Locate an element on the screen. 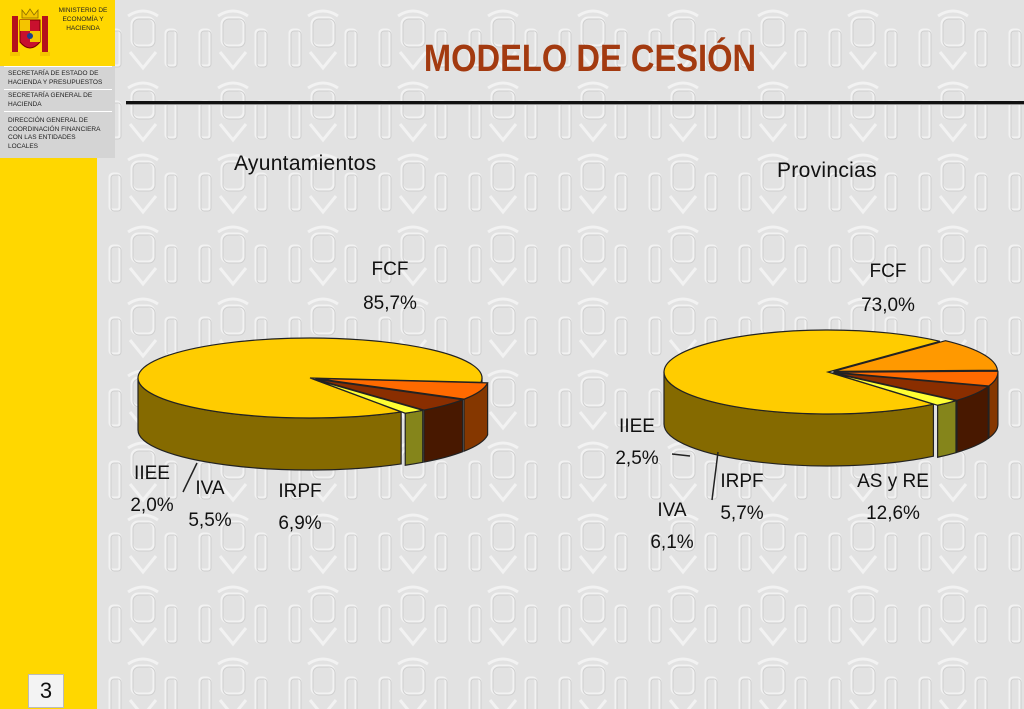 The image size is (1024, 709). ministry-line: HACIENDA is located at coordinates (83, 28).